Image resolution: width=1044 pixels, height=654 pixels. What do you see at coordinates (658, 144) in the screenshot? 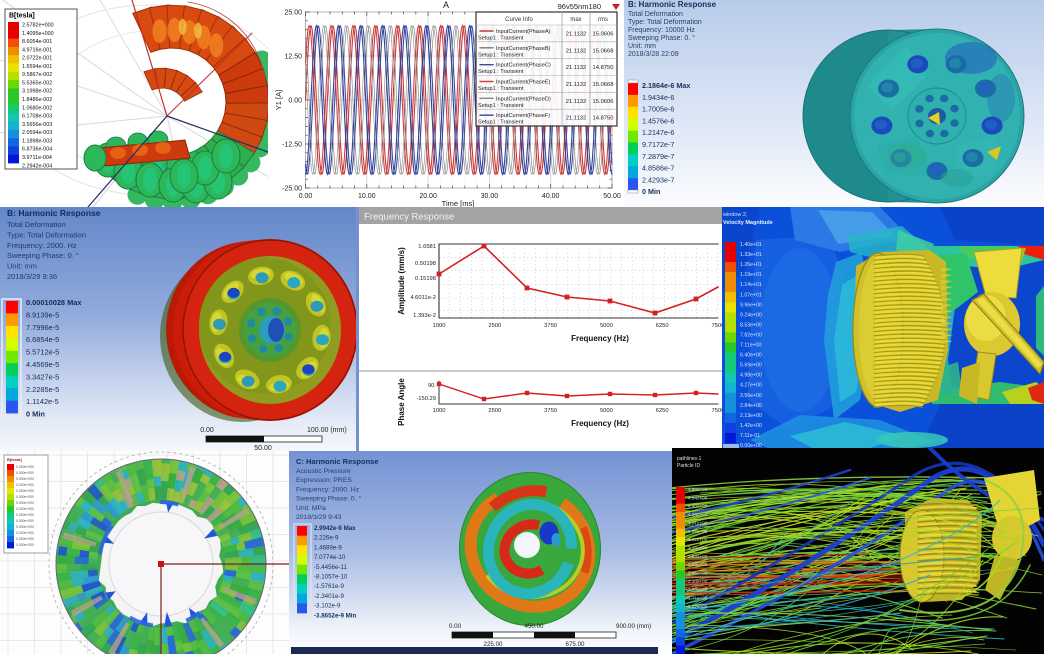
I see `svg-text: 9.7172e-7` at bounding box center [658, 144].